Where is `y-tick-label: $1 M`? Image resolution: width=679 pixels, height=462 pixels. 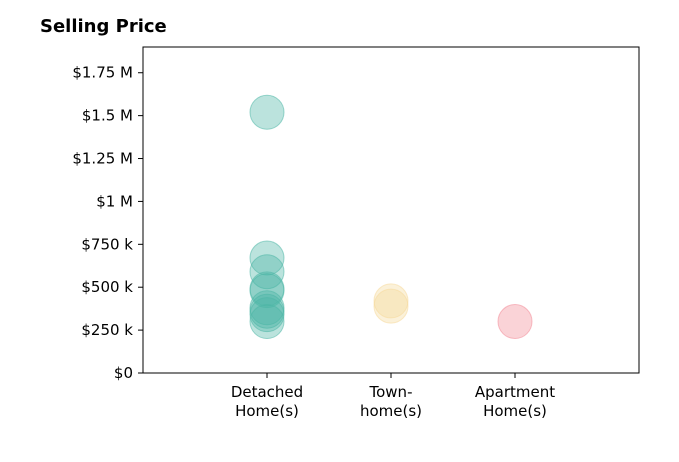
y-tick-label: $1 M is located at coordinates (114, 201).